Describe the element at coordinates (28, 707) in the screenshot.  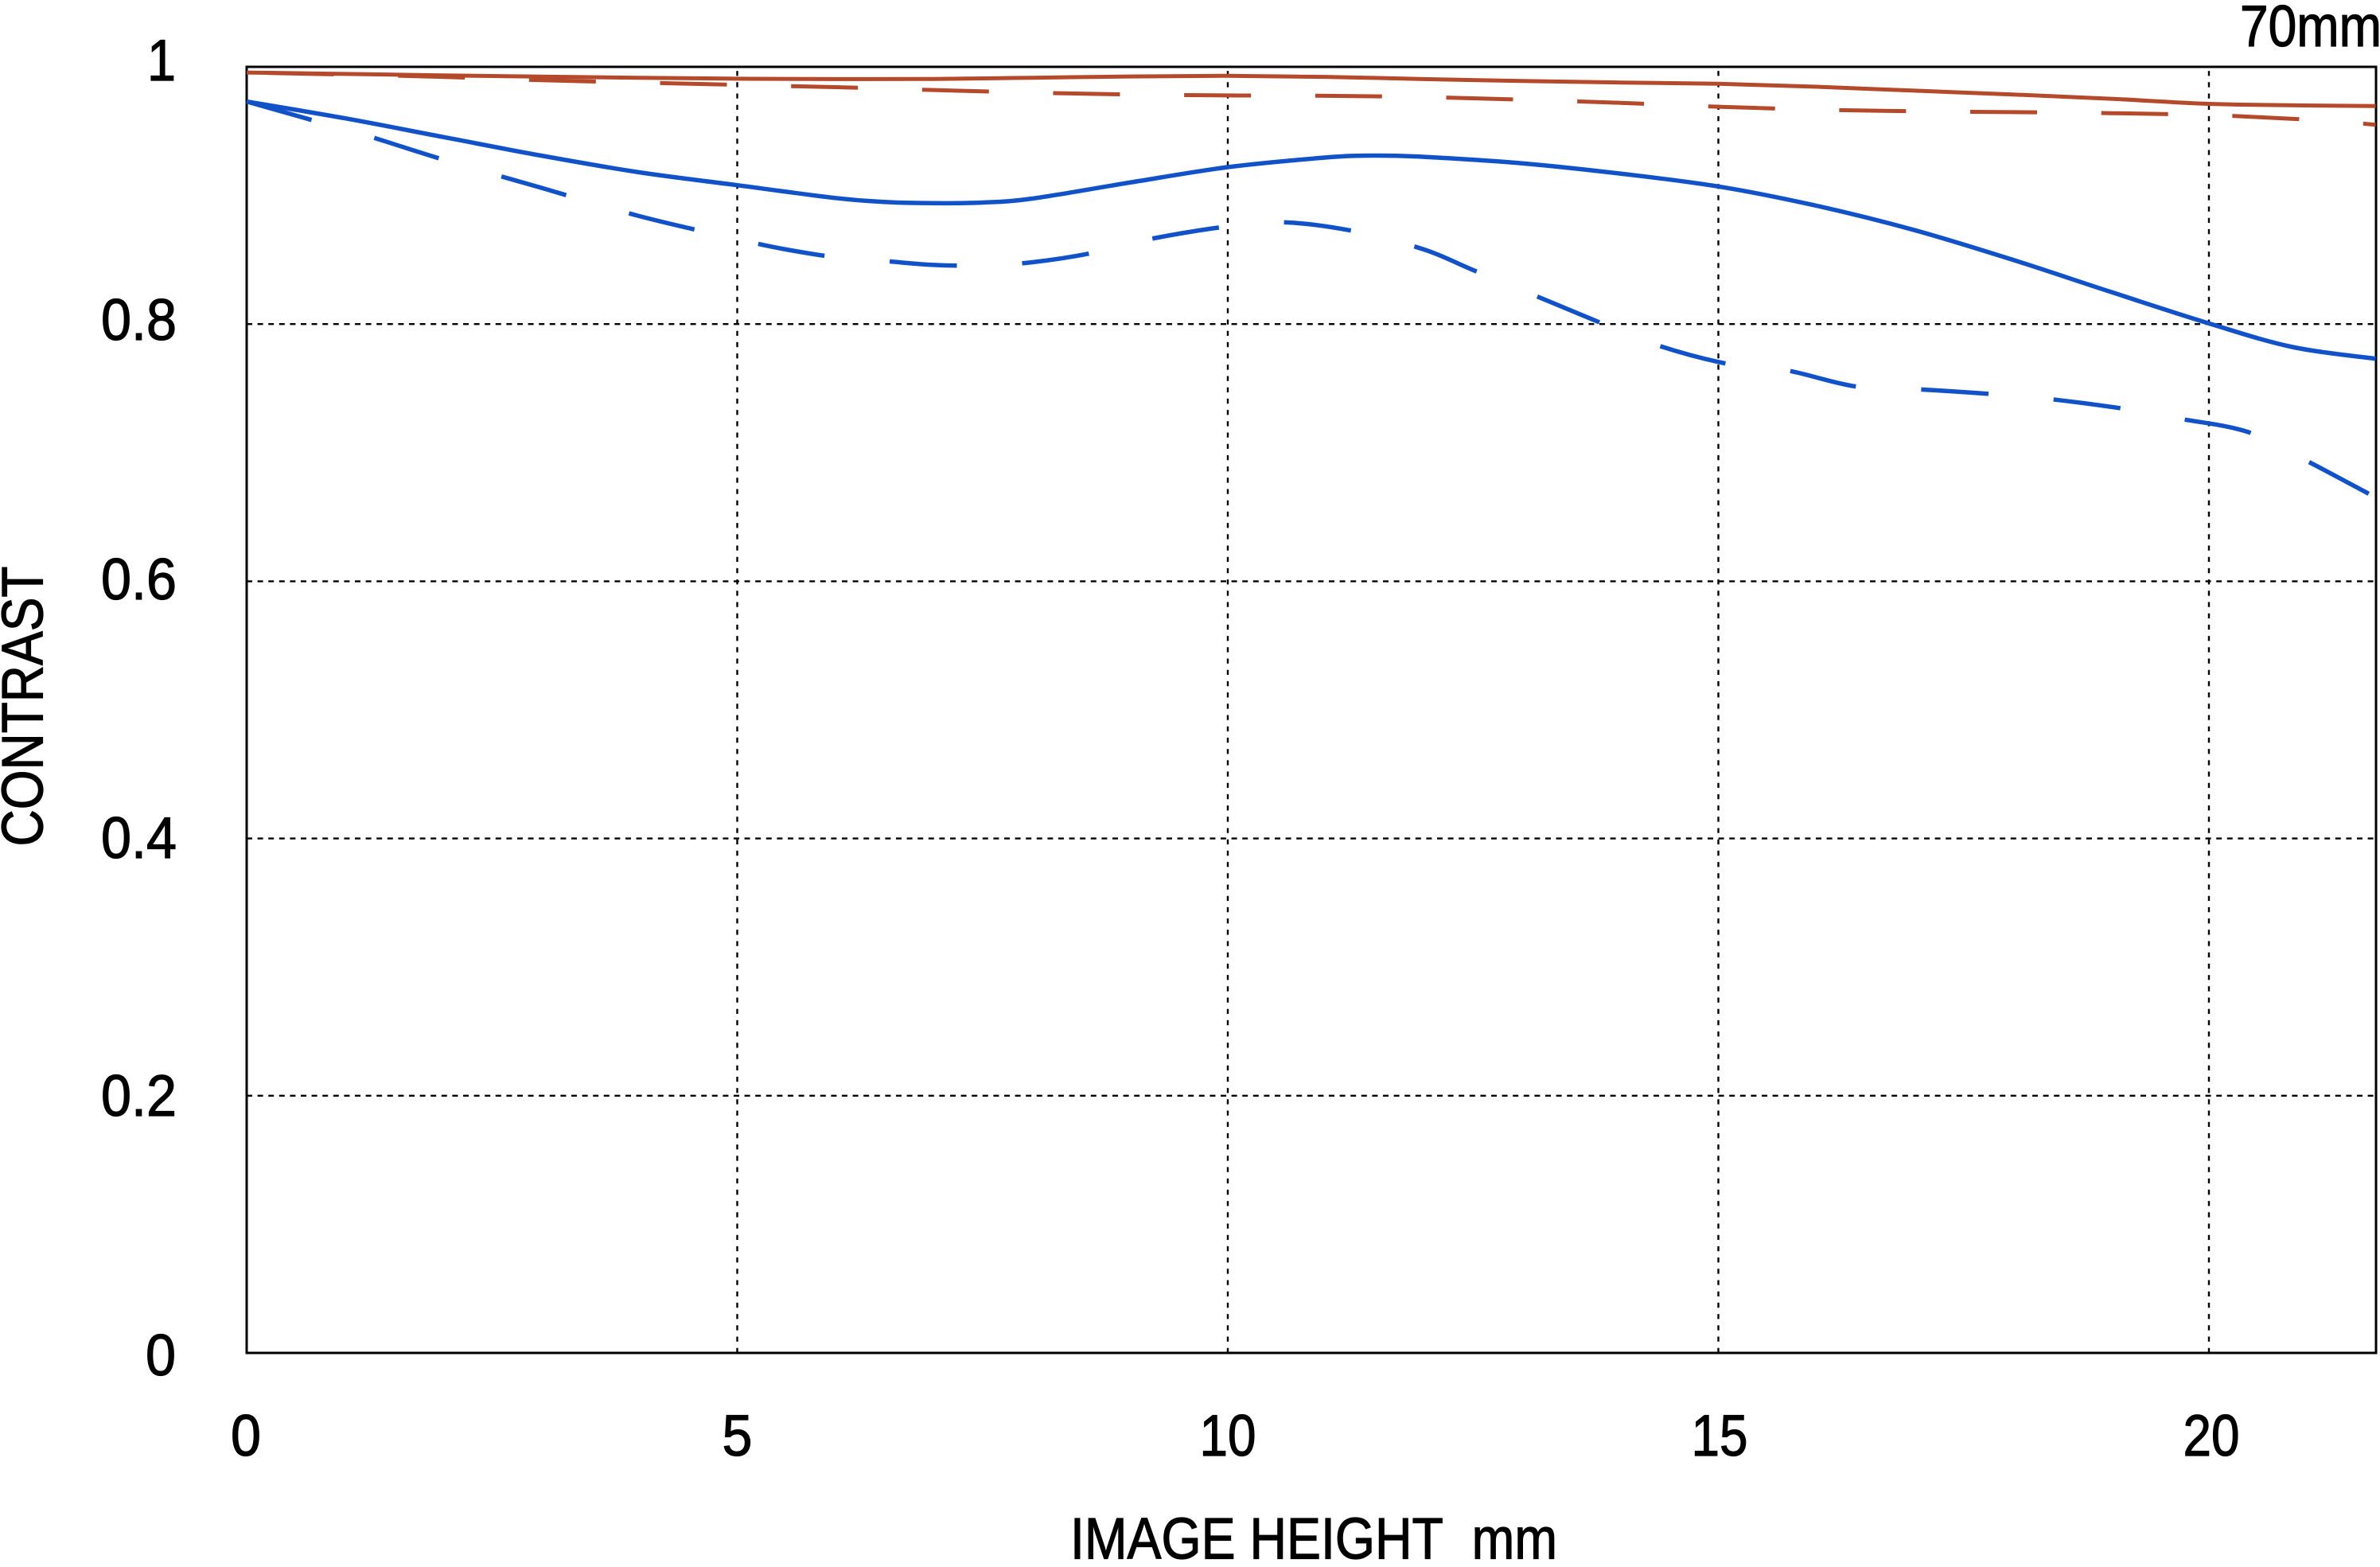
I see `svg-text: CONTRAST` at that location.